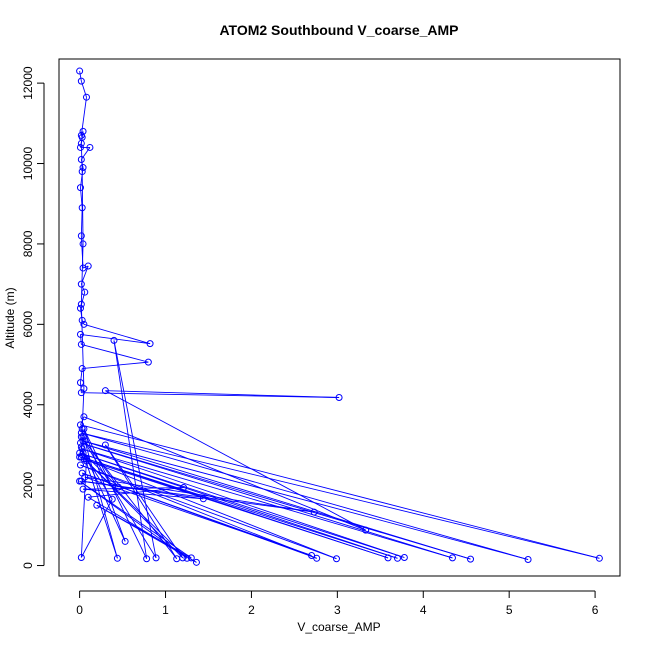 This screenshot has width=650, height=650. What do you see at coordinates (338, 30) in the screenshot?
I see `chart-title: ATOM2 Southbound V_coarse_AMP` at bounding box center [338, 30].